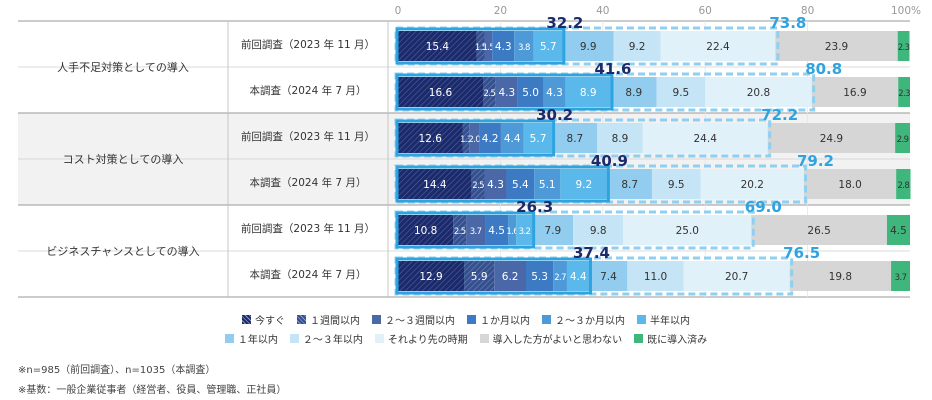  I want to click on legend-item: それより先の時期, so click(421, 338).